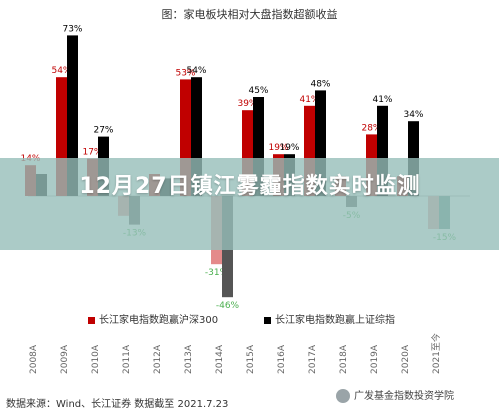 The image size is (499, 415). Describe the element at coordinates (267, 320) in the screenshot. I see `legend-swatch-black` at that location.